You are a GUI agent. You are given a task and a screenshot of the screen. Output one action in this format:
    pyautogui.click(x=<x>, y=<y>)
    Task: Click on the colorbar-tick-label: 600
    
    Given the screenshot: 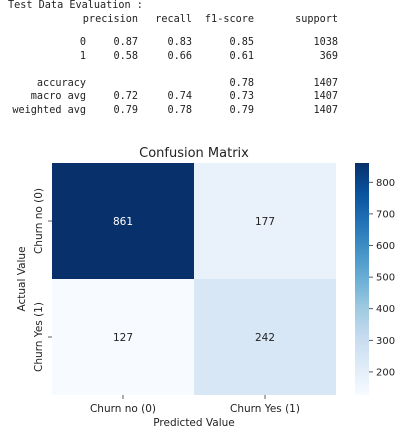 What is the action you would take?
    pyautogui.click(x=385, y=246)
    